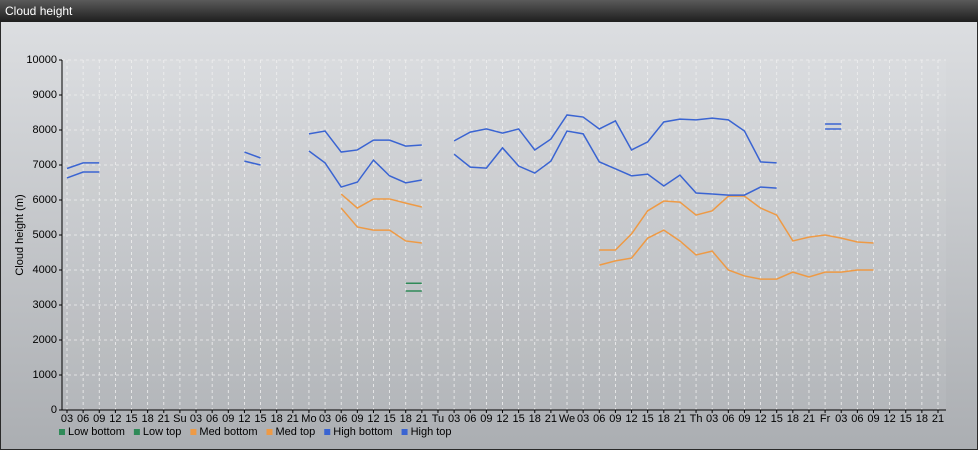  Describe the element at coordinates (567, 419) in the screenshot. I see `x-tick-label: We` at that location.